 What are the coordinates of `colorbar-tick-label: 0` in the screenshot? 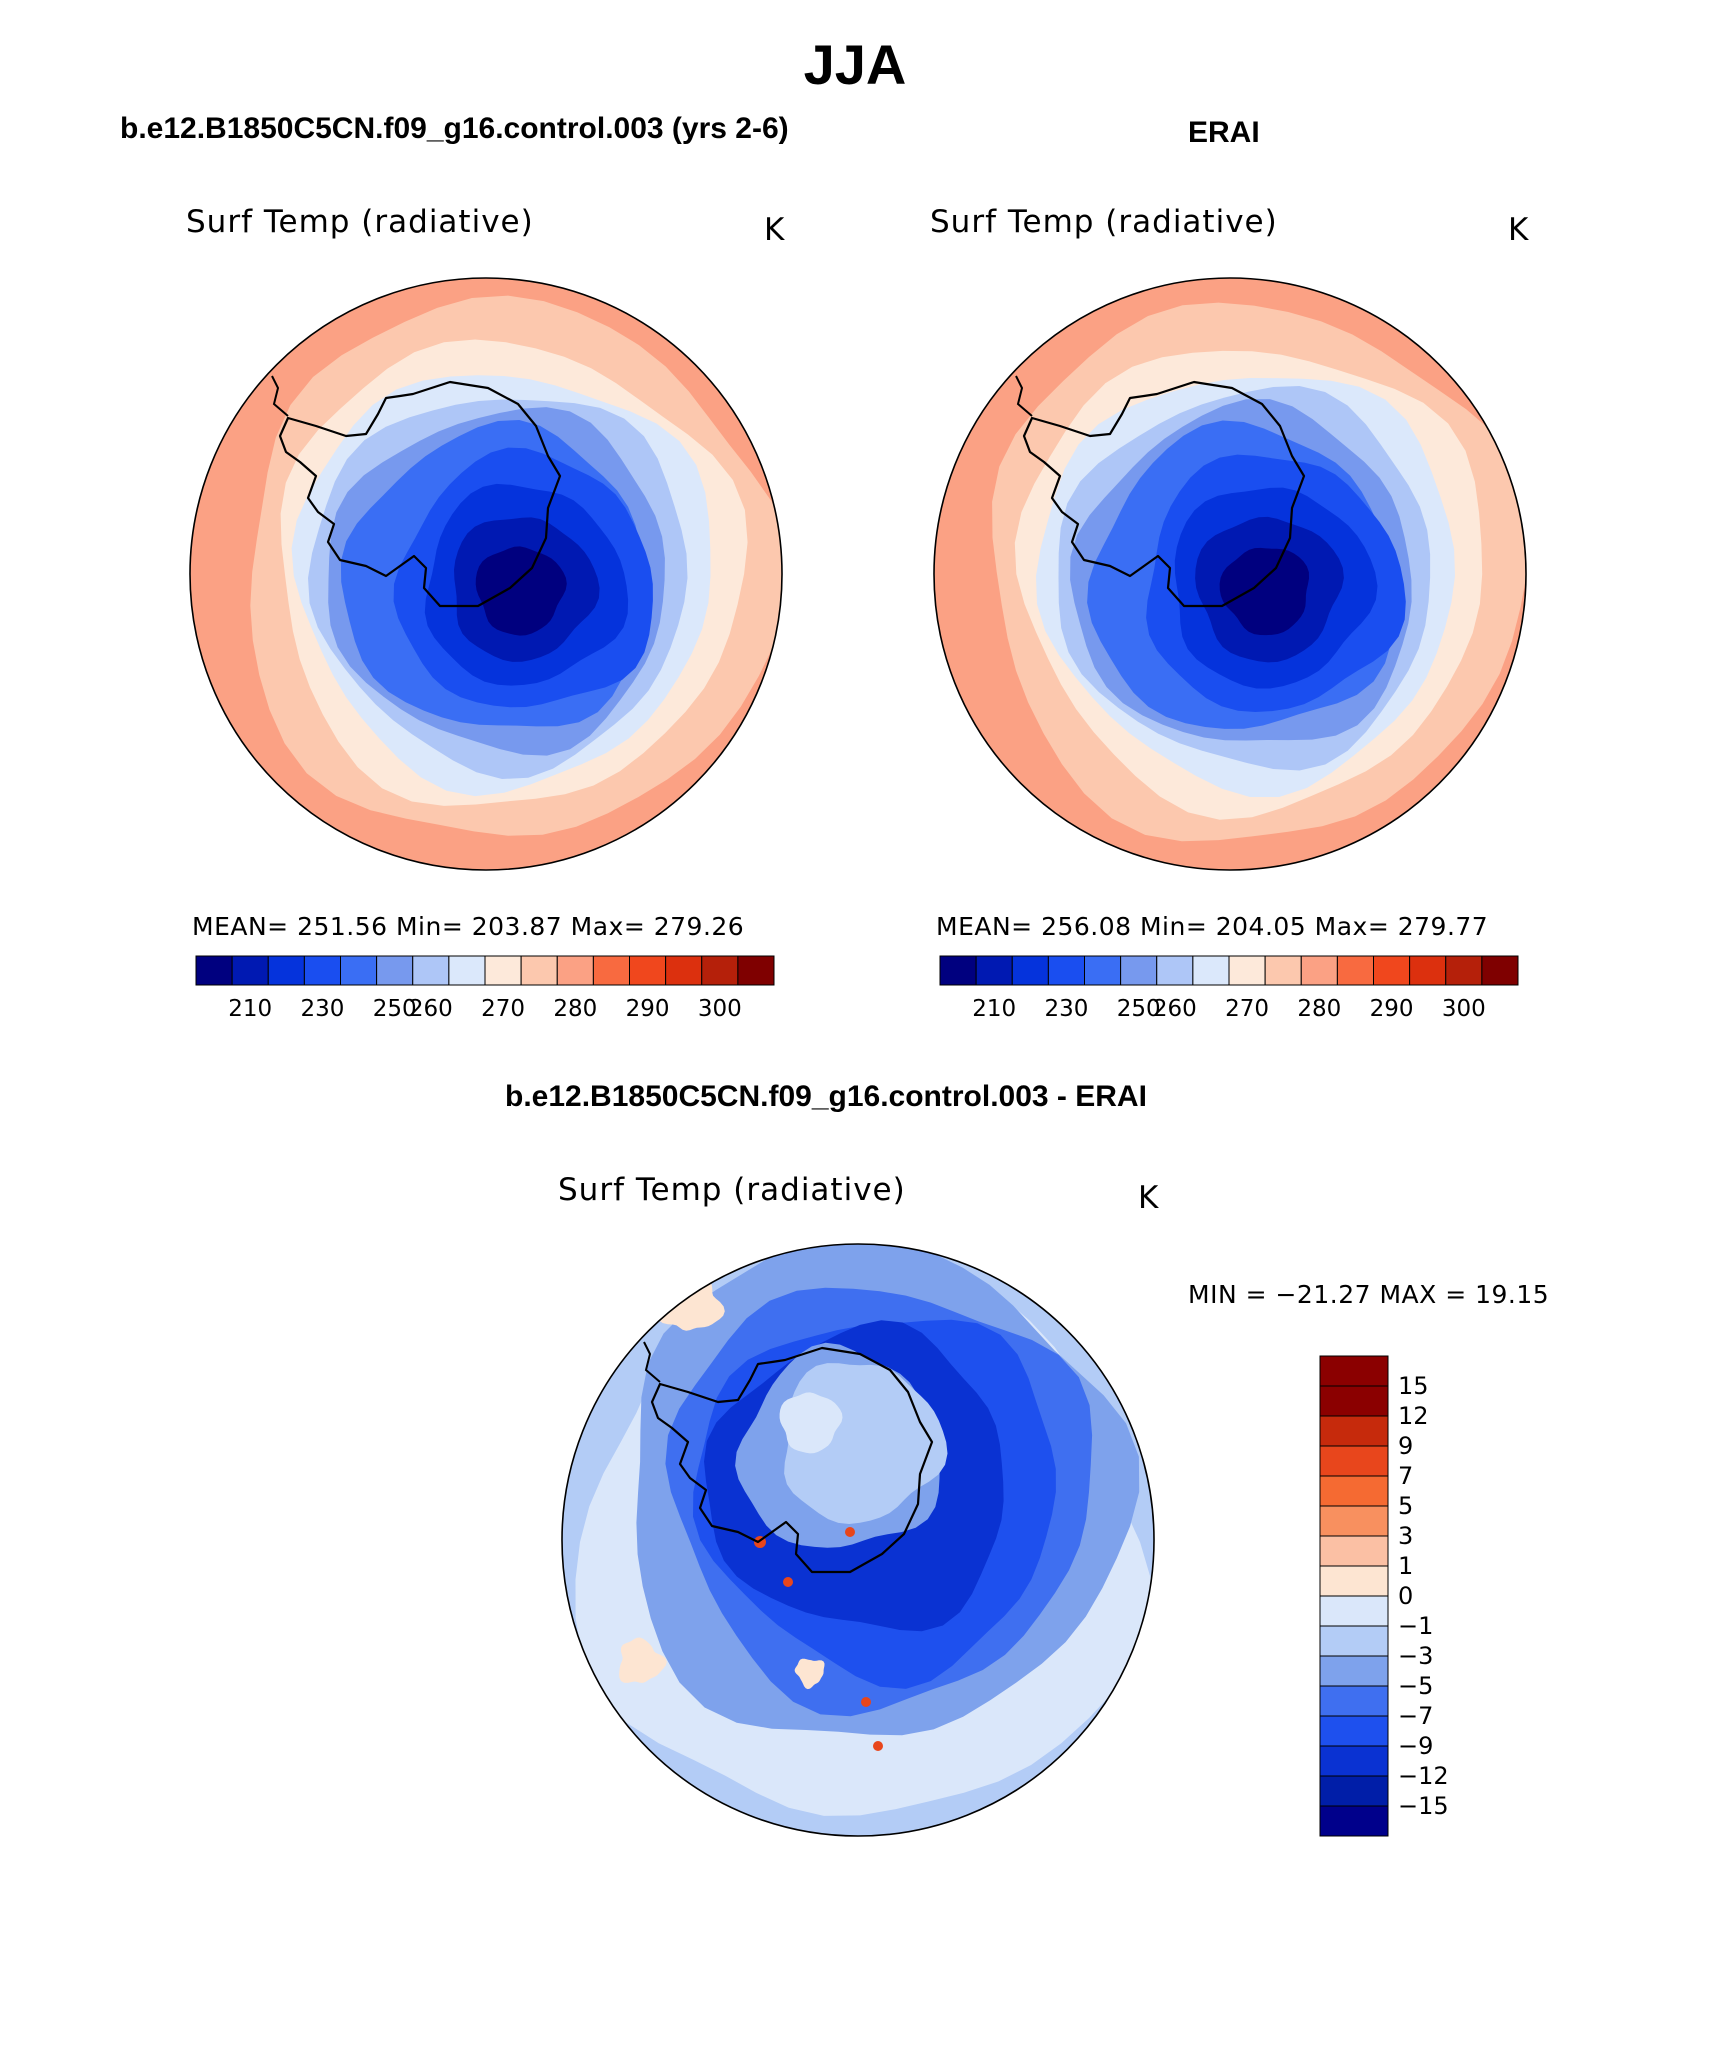 It's located at (1406, 1596).